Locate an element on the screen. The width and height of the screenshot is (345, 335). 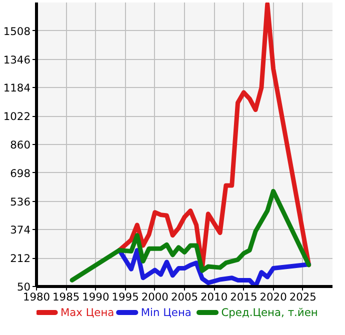
y-tick-label: 698 is located at coordinates (20, 173).